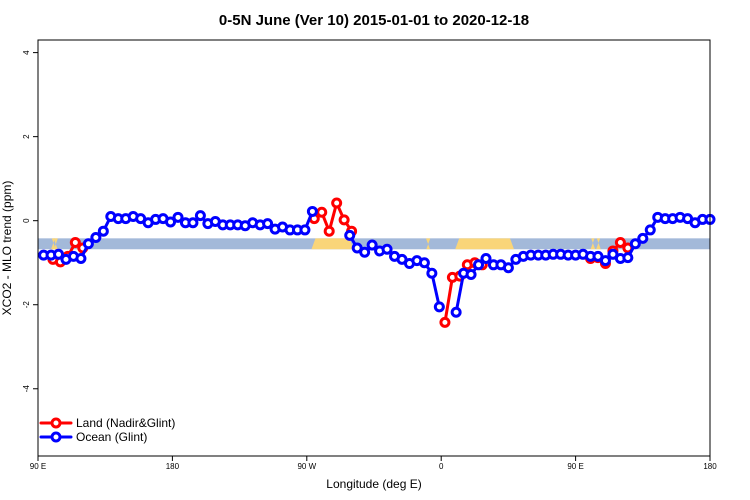 The height and width of the screenshot is (500, 750). I want to click on legend: Land (Nadir&Glint) Ocean (Glint), so click(107, 430).